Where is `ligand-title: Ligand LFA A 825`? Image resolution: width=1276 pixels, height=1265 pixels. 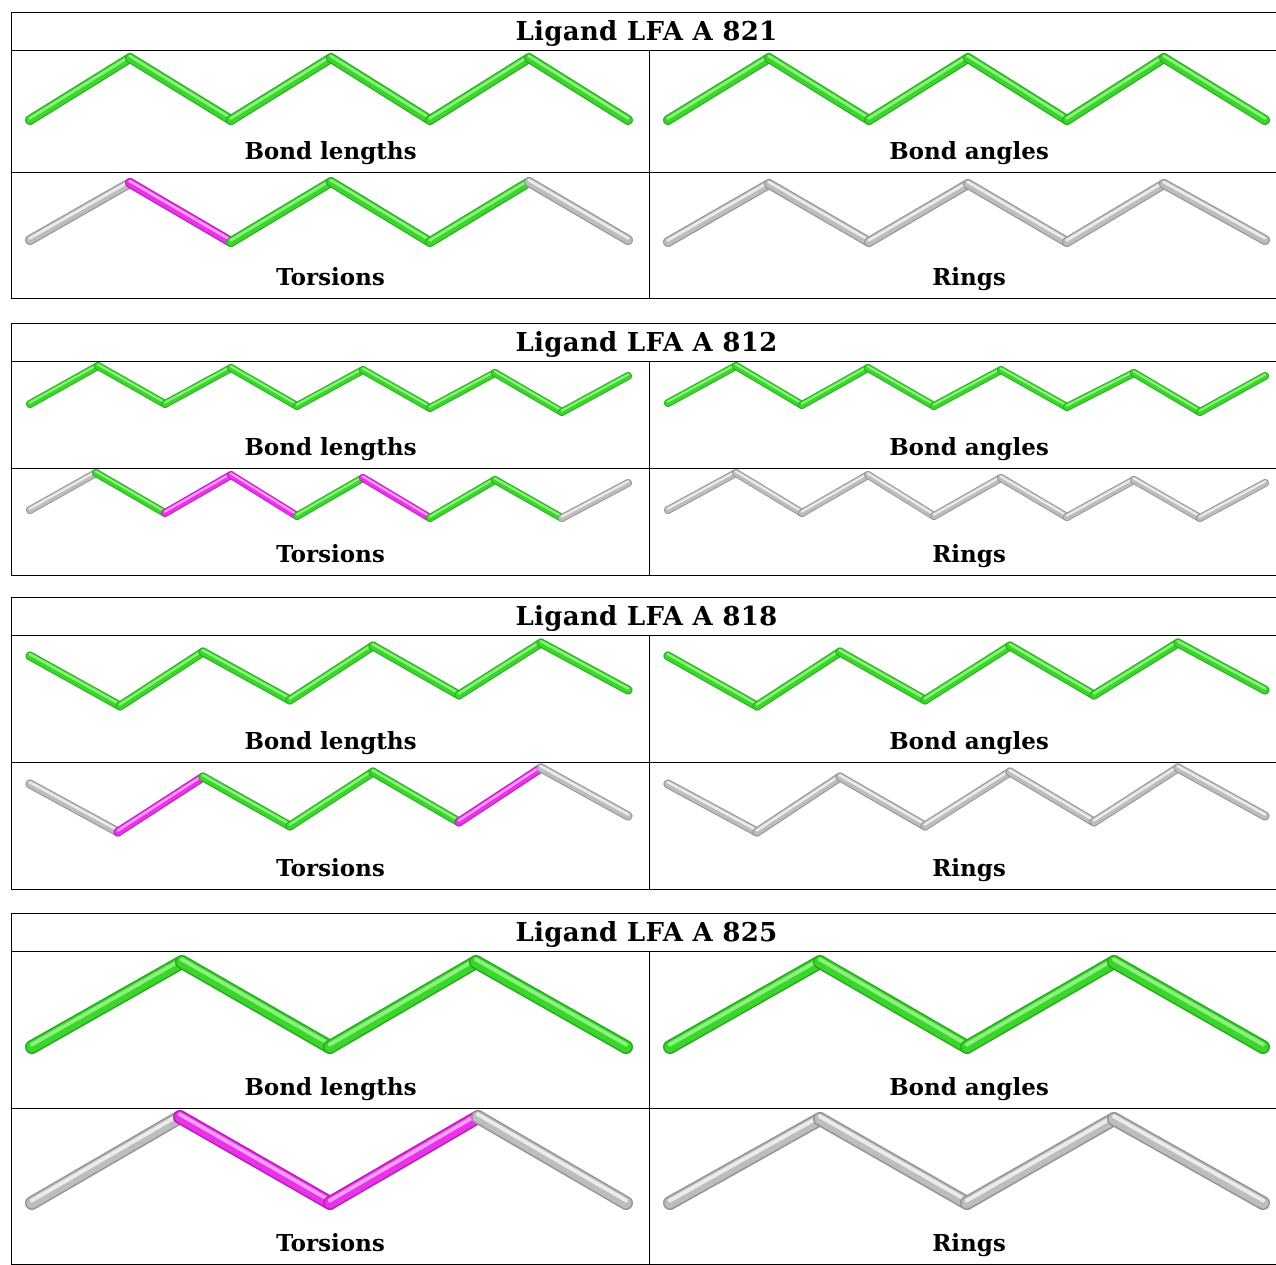 ligand-title: Ligand LFA A 825 is located at coordinates (644, 933).